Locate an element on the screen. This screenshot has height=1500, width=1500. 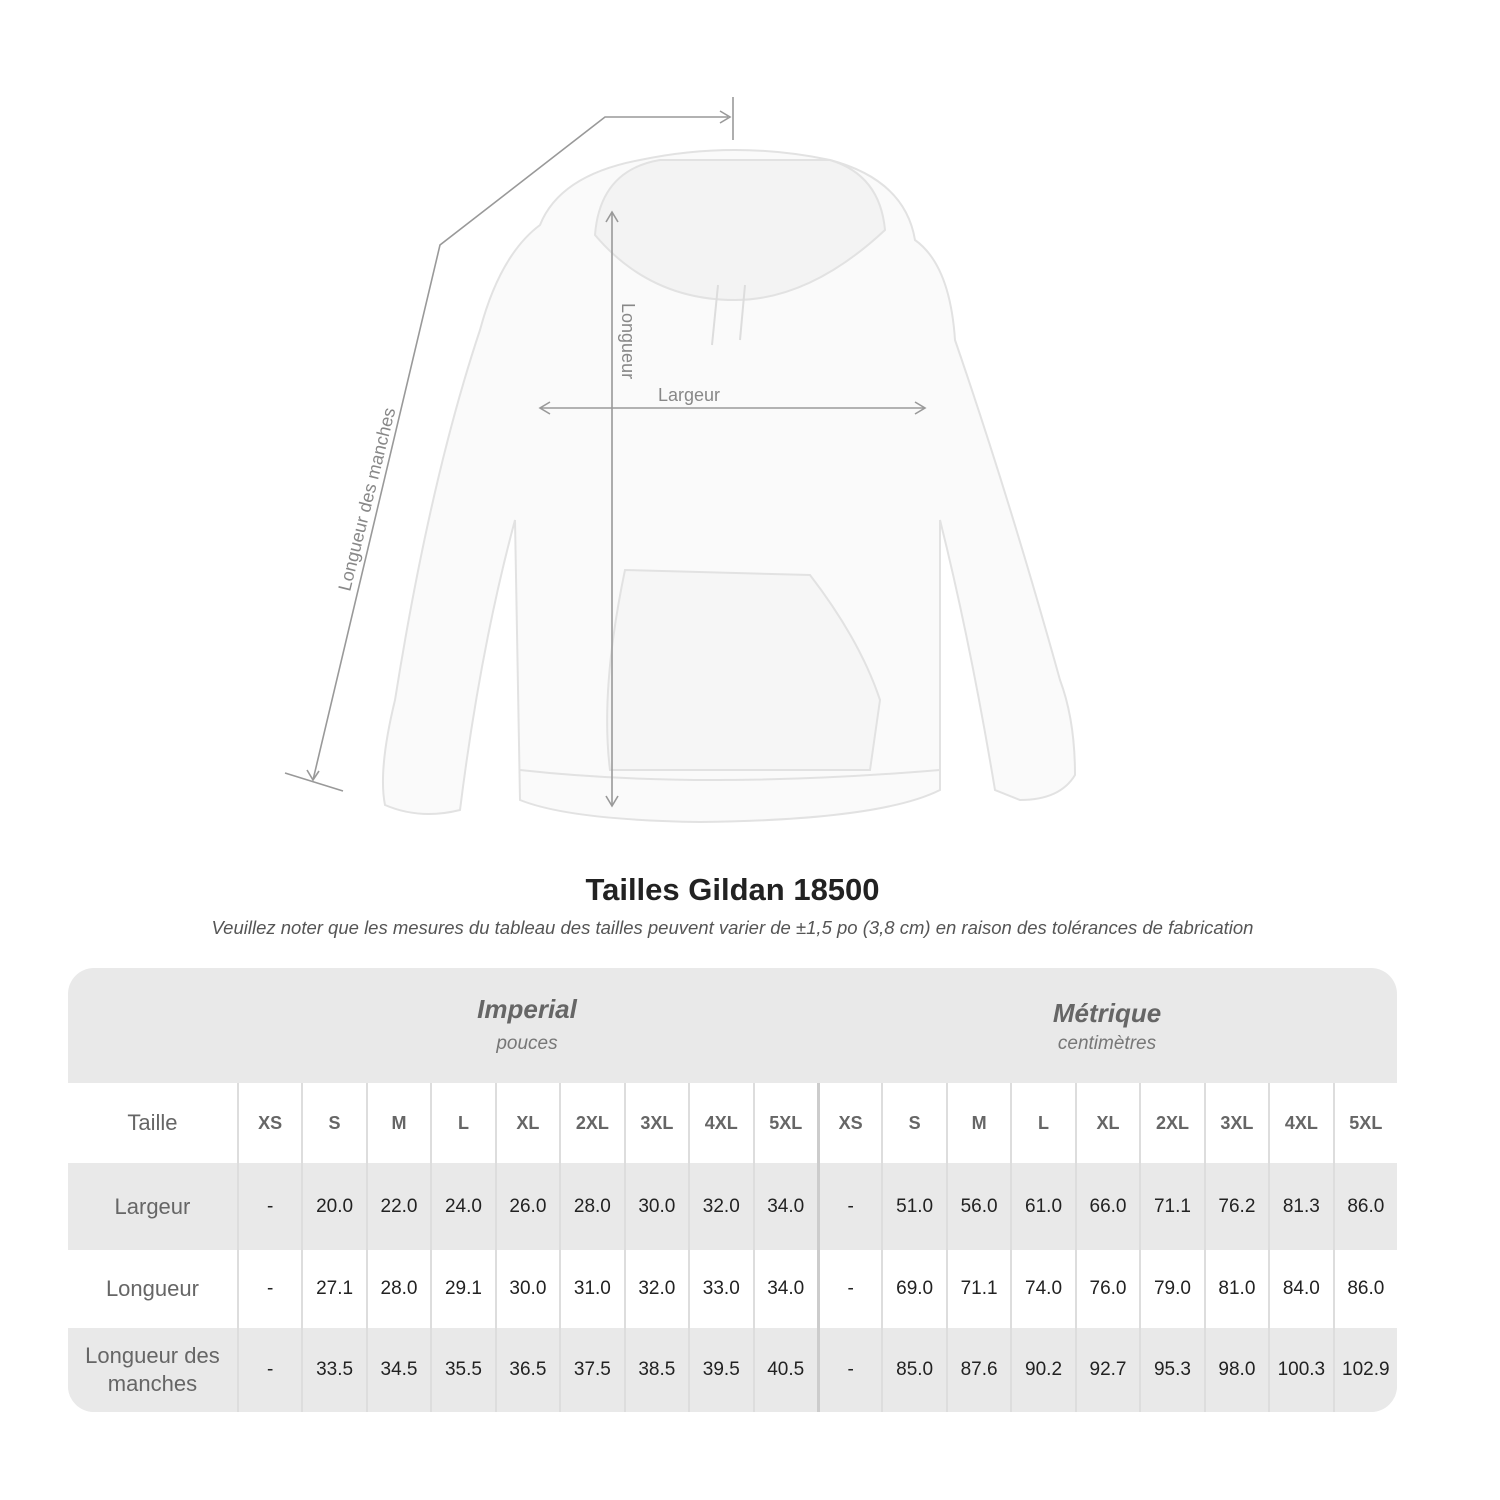
value-cell: 38.5 is located at coordinates (655, 1370).